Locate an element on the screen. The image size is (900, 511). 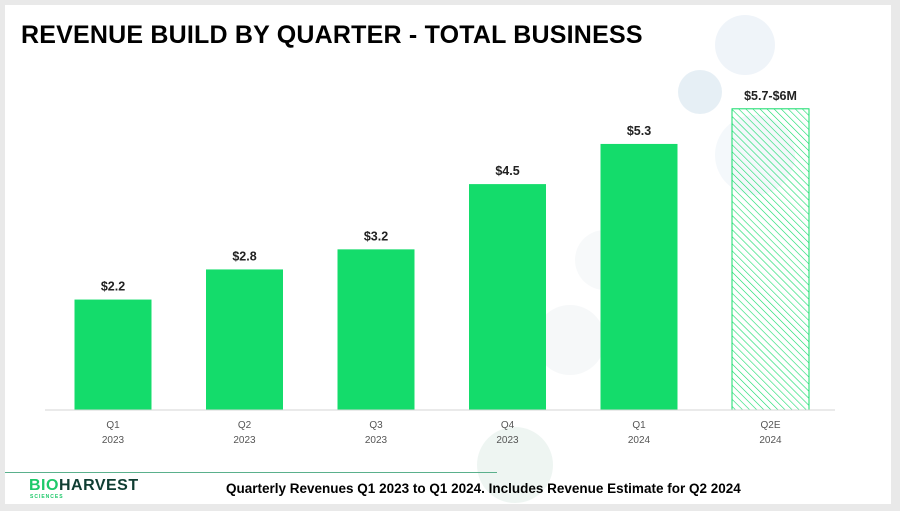
x-tick-label-6-line-2: 2024 is located at coordinates (770, 440).